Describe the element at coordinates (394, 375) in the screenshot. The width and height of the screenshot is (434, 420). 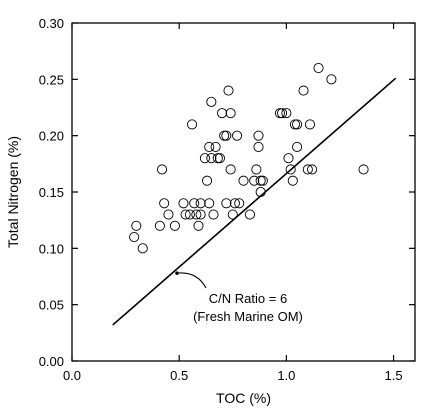
I see `x-tick-label: 1.5` at that location.